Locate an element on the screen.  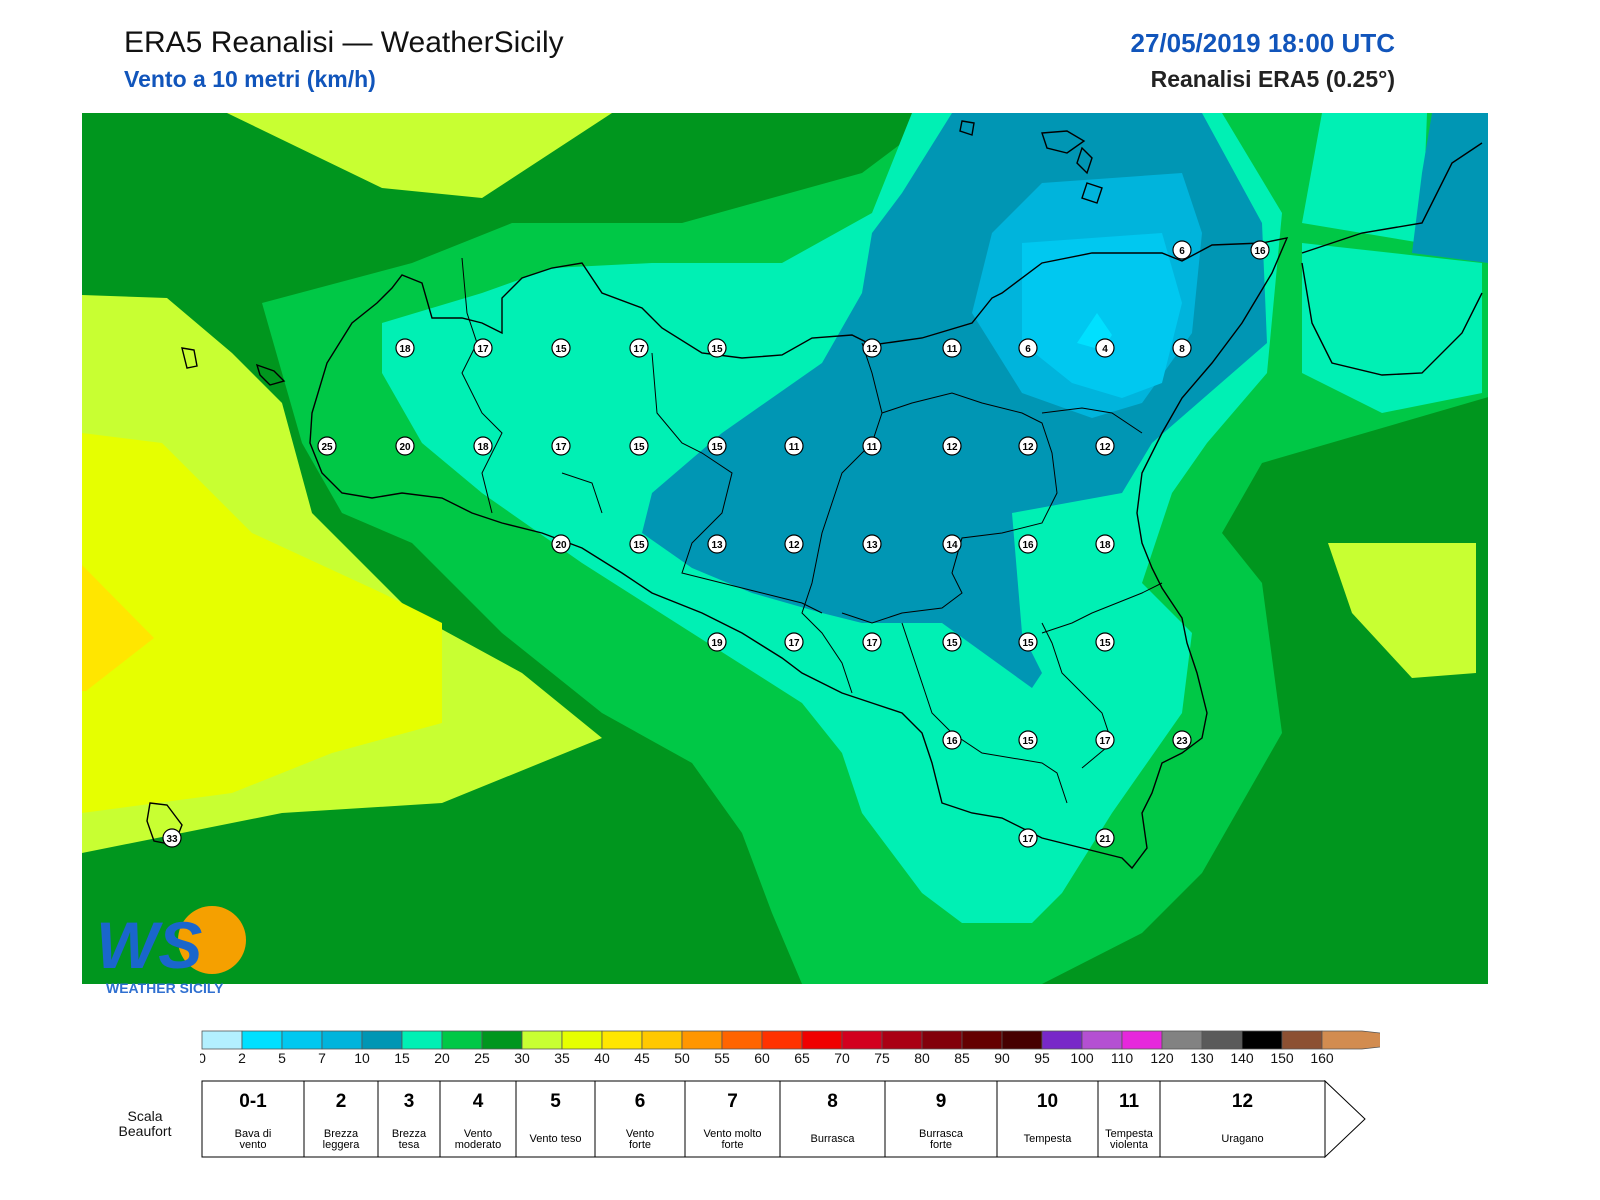
beaufort-number: 6 is located at coordinates (640, 1101).